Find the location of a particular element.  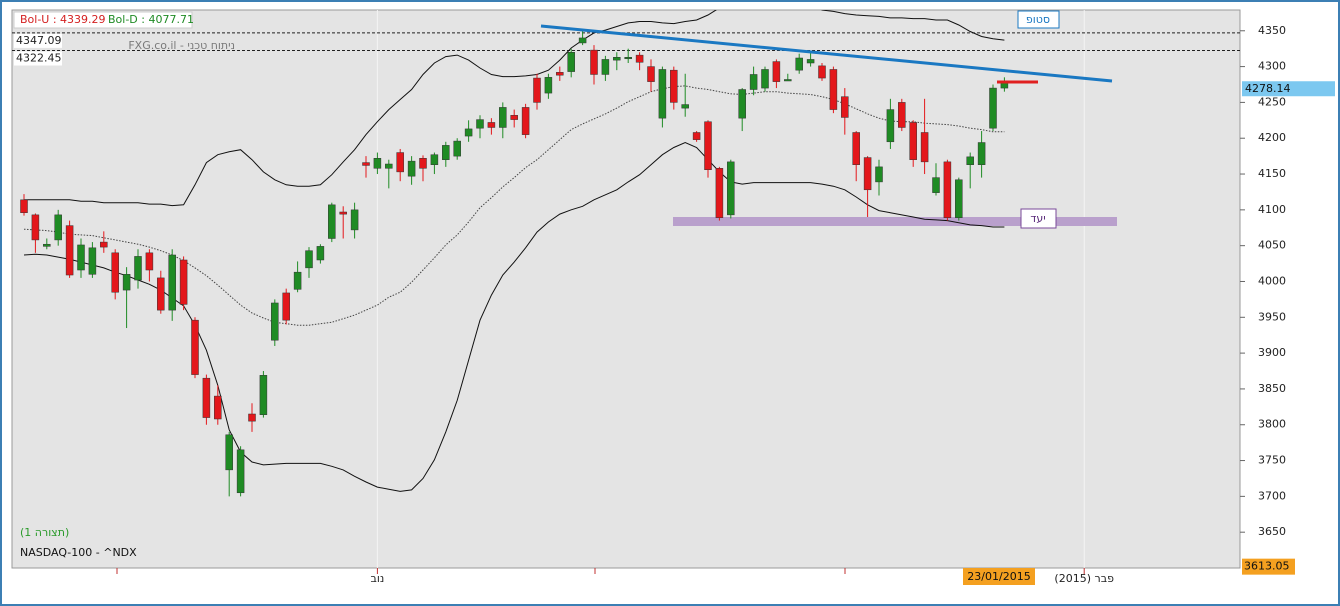

legend-entry: Bol-U : 4339.29 is located at coordinates (63, 19).